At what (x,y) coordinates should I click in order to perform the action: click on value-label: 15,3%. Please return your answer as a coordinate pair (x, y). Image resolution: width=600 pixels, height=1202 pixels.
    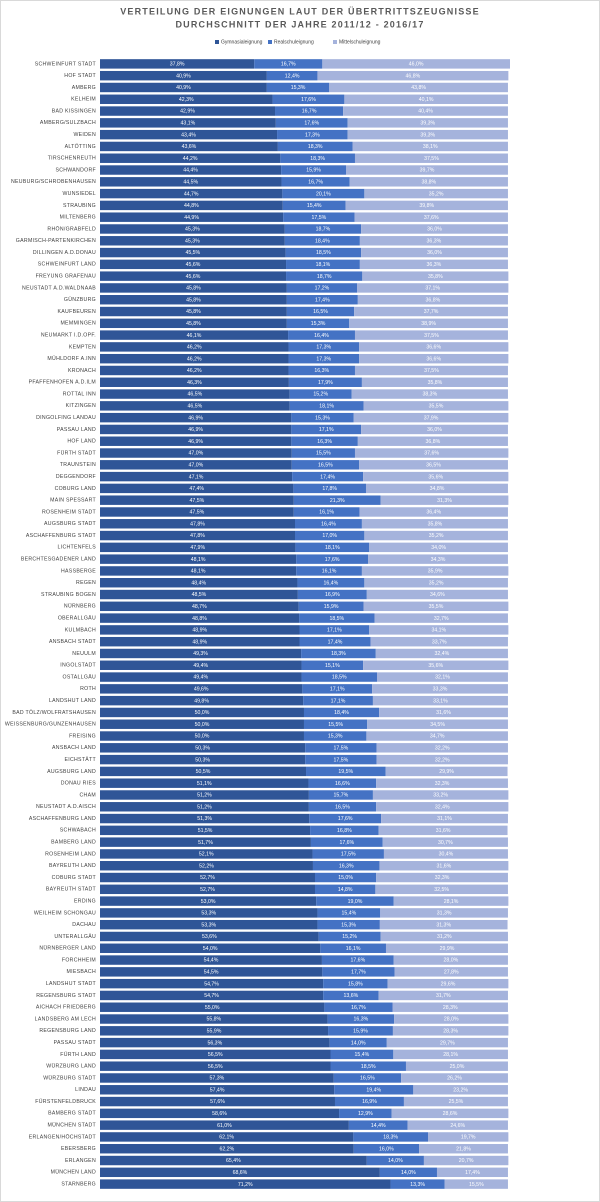
    Looking at the image, I should click on (298, 88).